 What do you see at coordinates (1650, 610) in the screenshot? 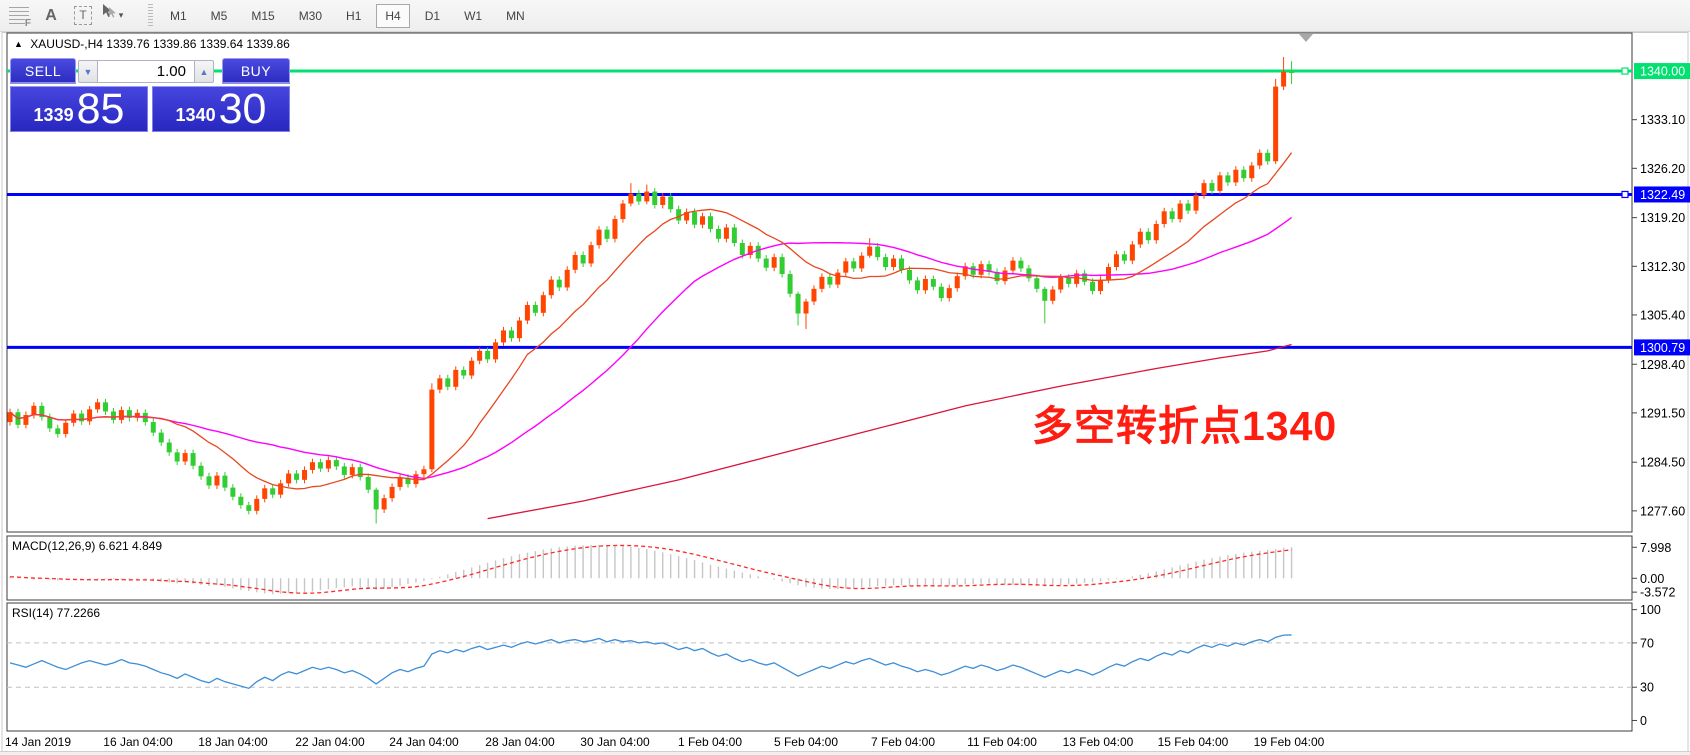
I see `rsi-axis-label: 100` at bounding box center [1650, 610].